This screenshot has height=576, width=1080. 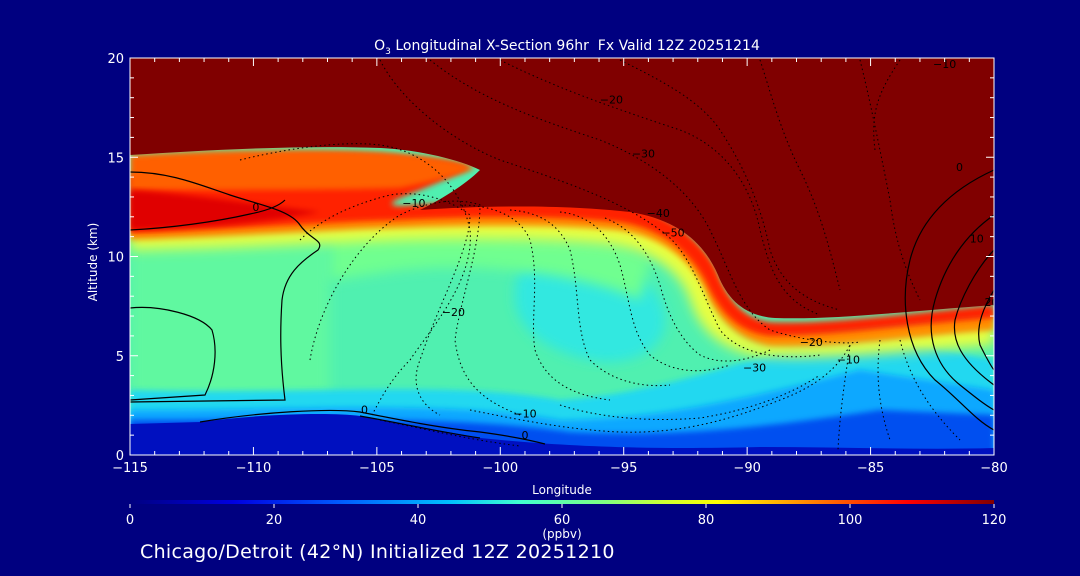 I want to click on x-axis-label: Longitude, so click(x=562, y=490).